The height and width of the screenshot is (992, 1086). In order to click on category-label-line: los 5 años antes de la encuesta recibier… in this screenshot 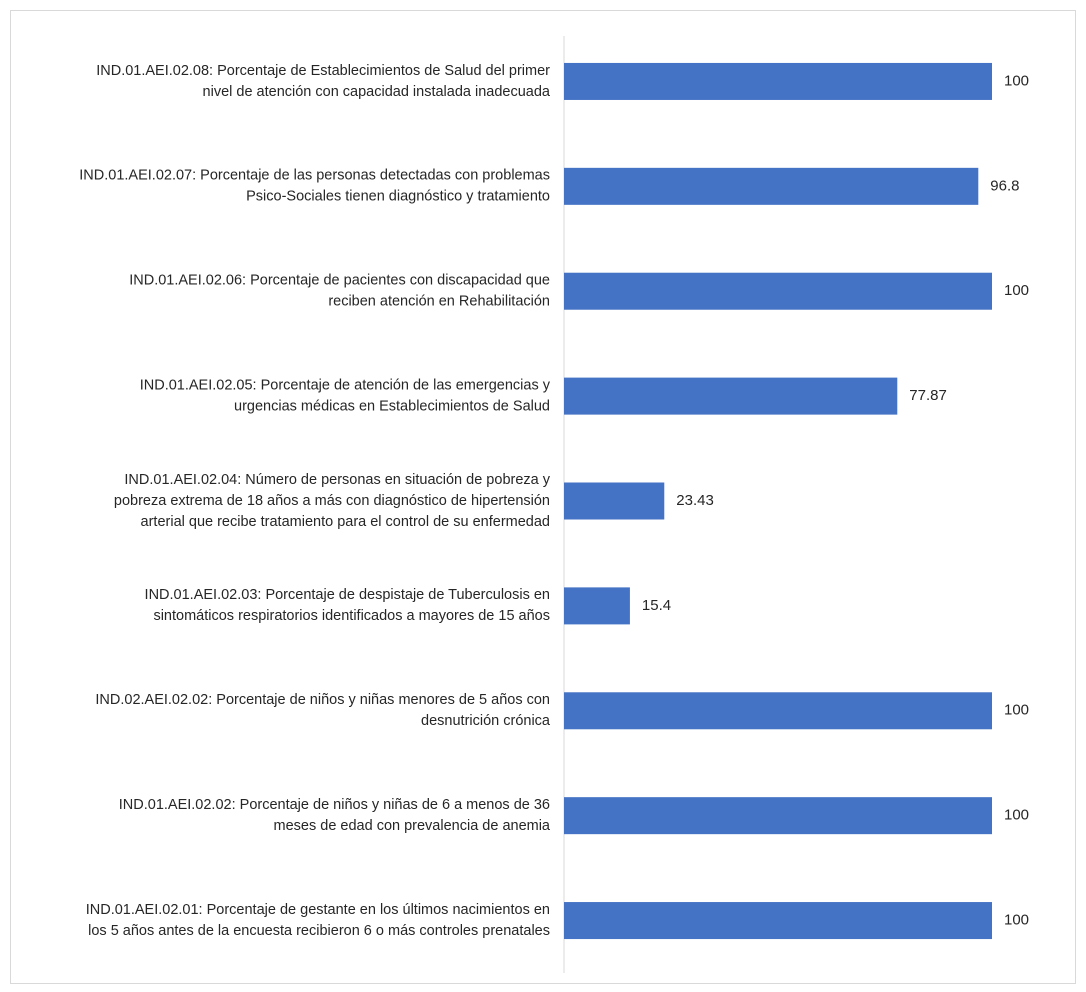, I will do `click(319, 931)`.